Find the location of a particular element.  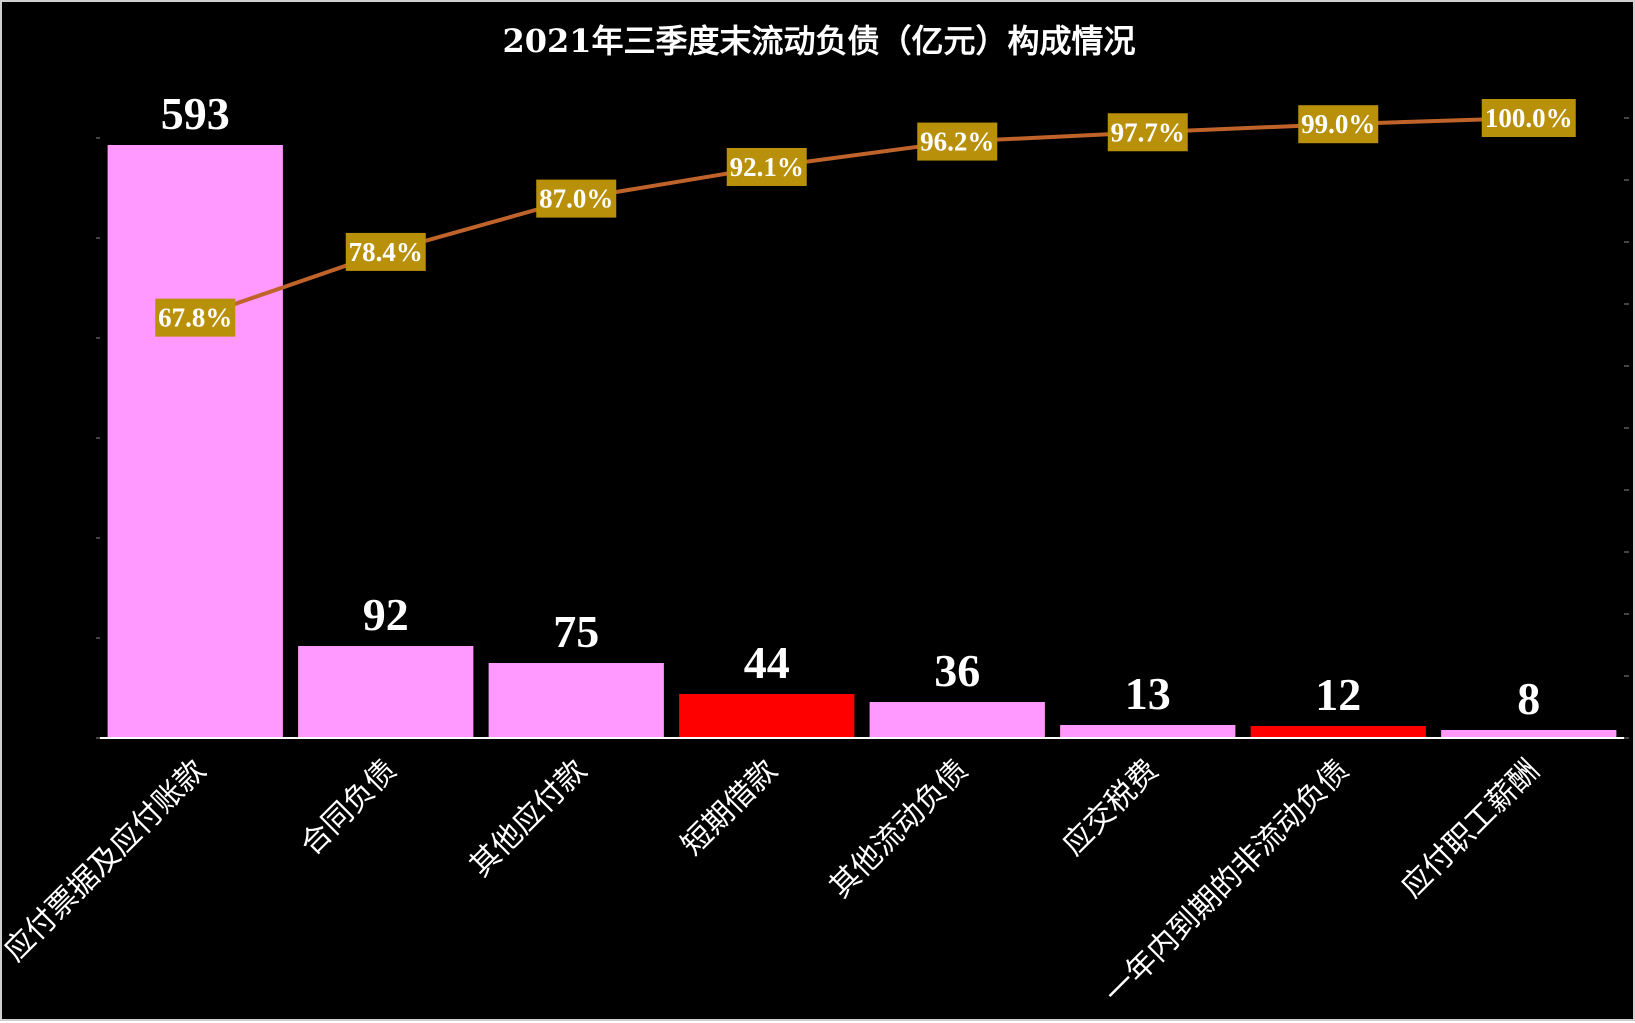

category-label: 应付职工薪酬 is located at coordinates (1470, 829).